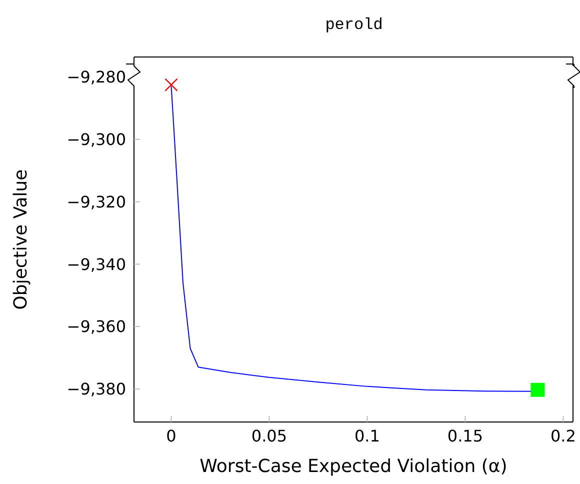 The image size is (580, 484). What do you see at coordinates (354, 25) in the screenshot?
I see `chart-title: perold` at bounding box center [354, 25].